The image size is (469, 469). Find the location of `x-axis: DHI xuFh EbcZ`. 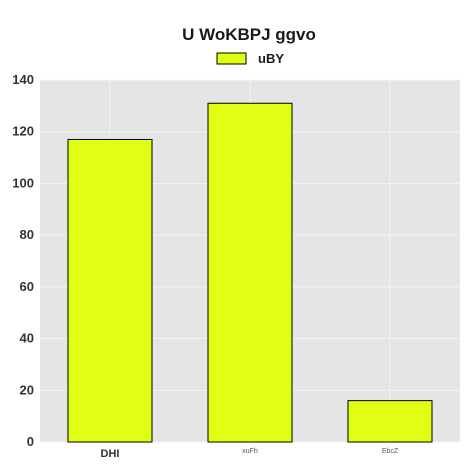

x-axis: DHI xuFh EbcZ is located at coordinates (250, 454).